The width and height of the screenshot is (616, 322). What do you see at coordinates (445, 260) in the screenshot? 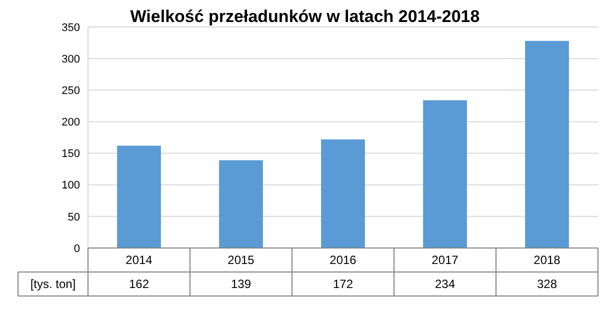
I see `x-tick-label: 2017` at bounding box center [445, 260].